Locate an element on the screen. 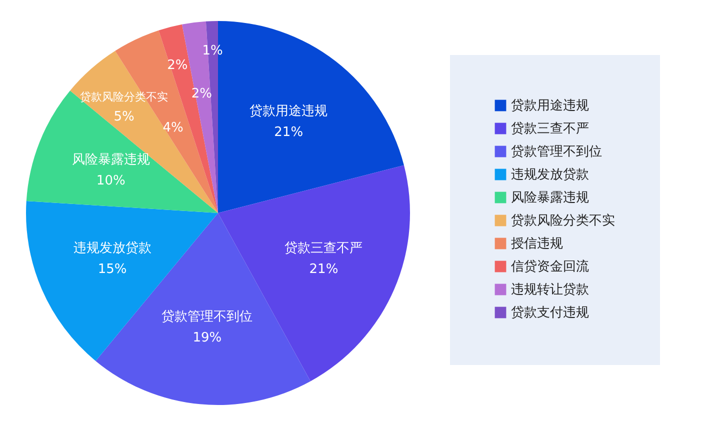  legend-label: 信贷资金回流 is located at coordinates (550, 266).